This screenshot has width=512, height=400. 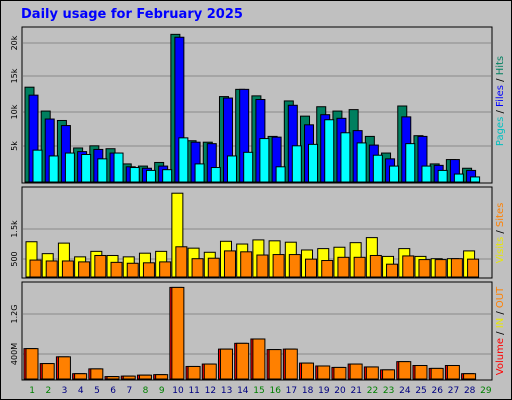 I want to click on x-tick-label-day-15: 15, so click(x=258, y=391).